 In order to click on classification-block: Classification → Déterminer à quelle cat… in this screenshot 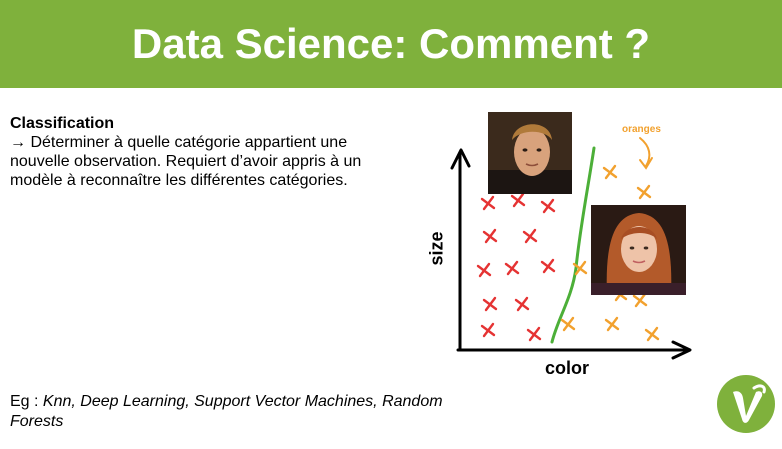, I will do `click(190, 152)`.